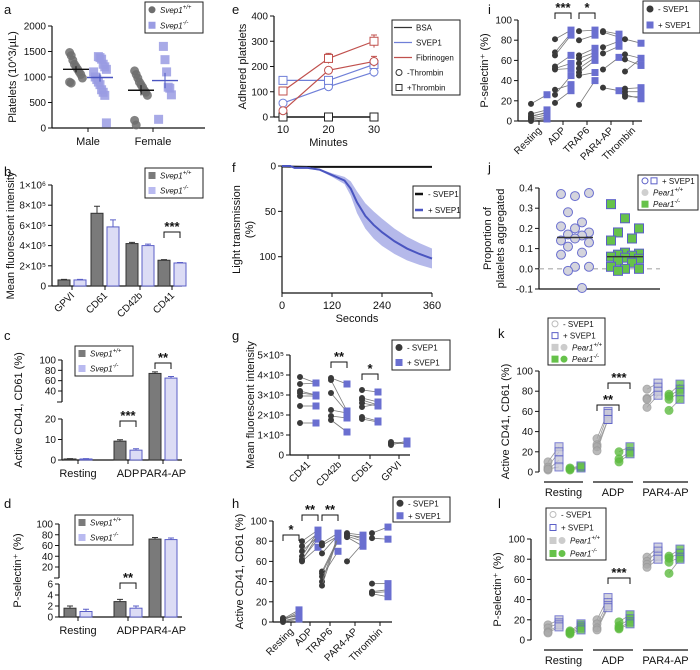  What do you see at coordinates (291, 529) in the screenshot?
I see `significance-label: *` at bounding box center [291, 529].